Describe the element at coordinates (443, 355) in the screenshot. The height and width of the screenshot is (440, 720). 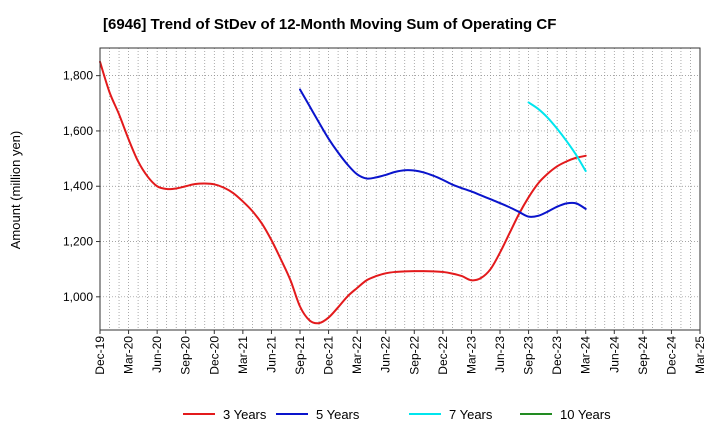
I see `x-tick-label: Dec-22` at that location.